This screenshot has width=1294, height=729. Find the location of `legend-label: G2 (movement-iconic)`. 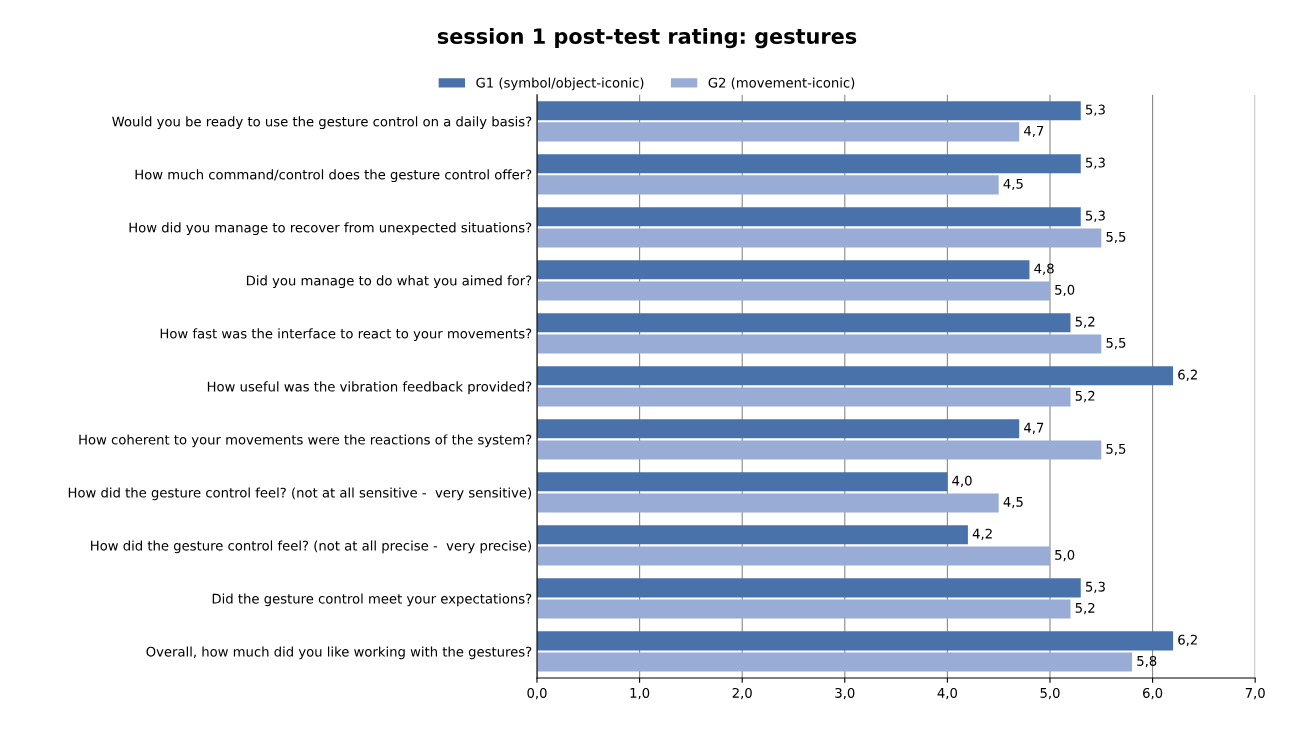

legend-label: G2 (movement-iconic) is located at coordinates (781, 83).